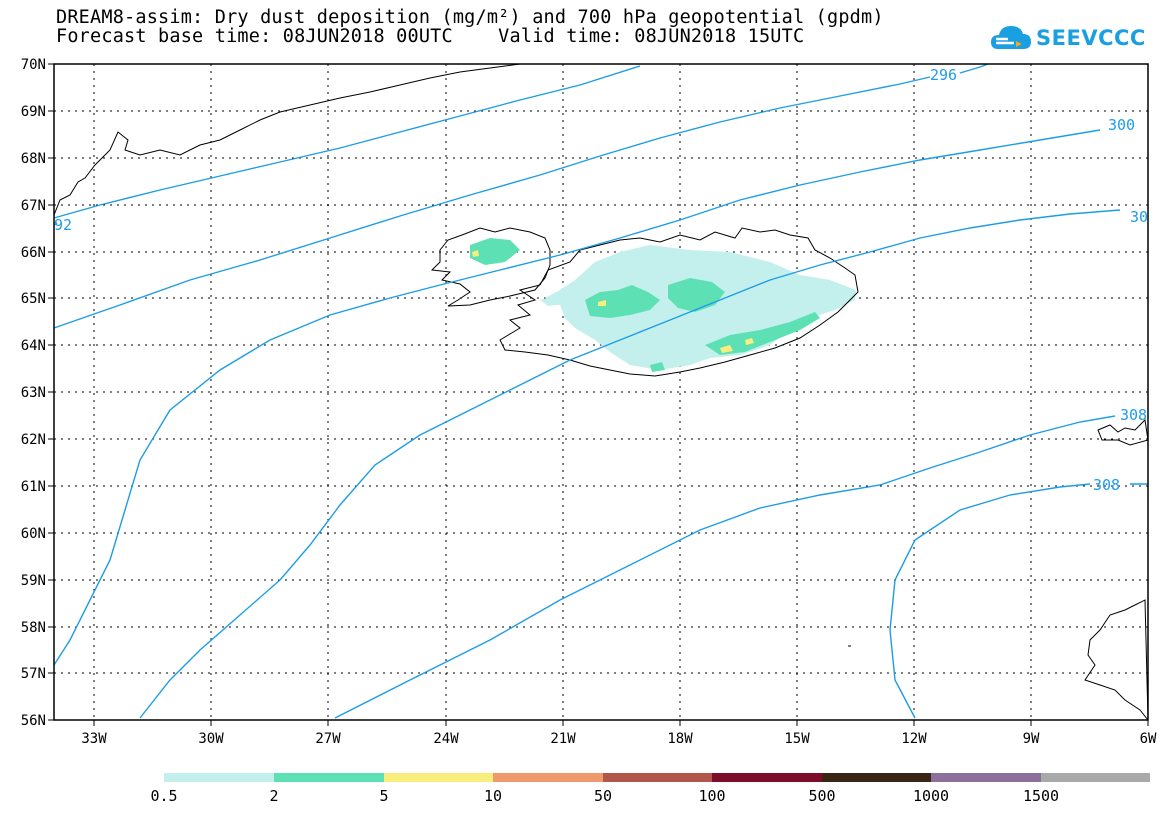 This screenshot has height=815, width=1175. I want to click on lat-label: 56N, so click(33, 721).